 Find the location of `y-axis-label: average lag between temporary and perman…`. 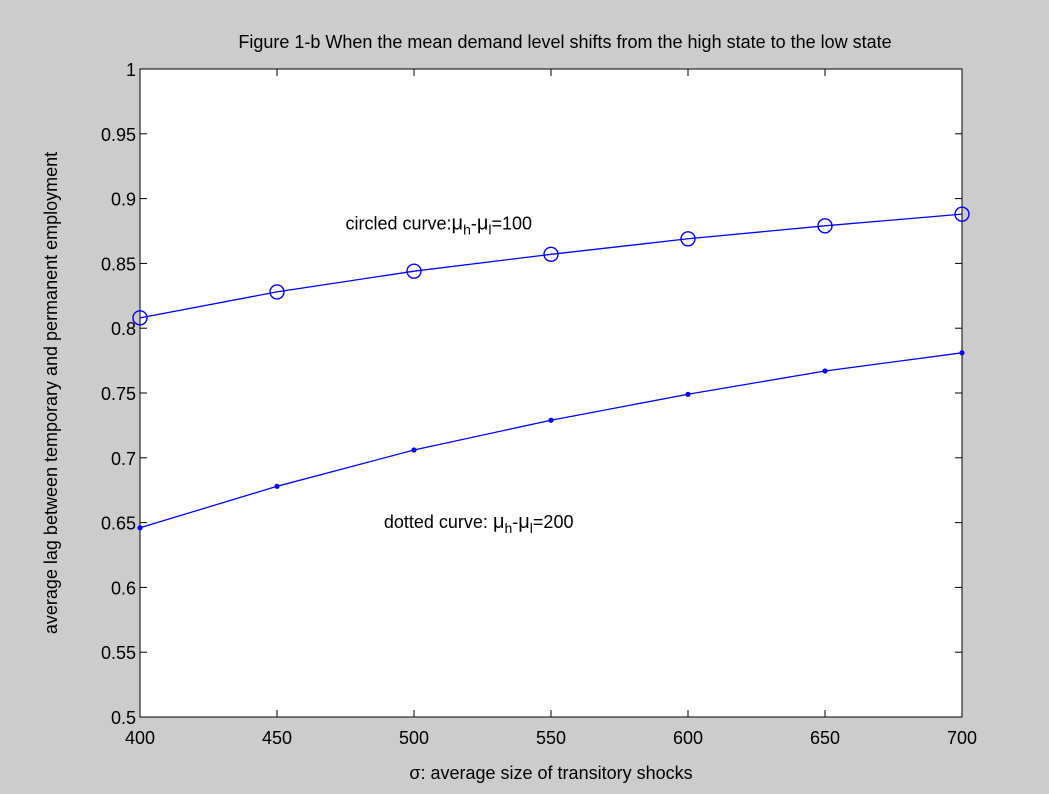

y-axis-label: average lag between temporary and perman… is located at coordinates (51, 393).